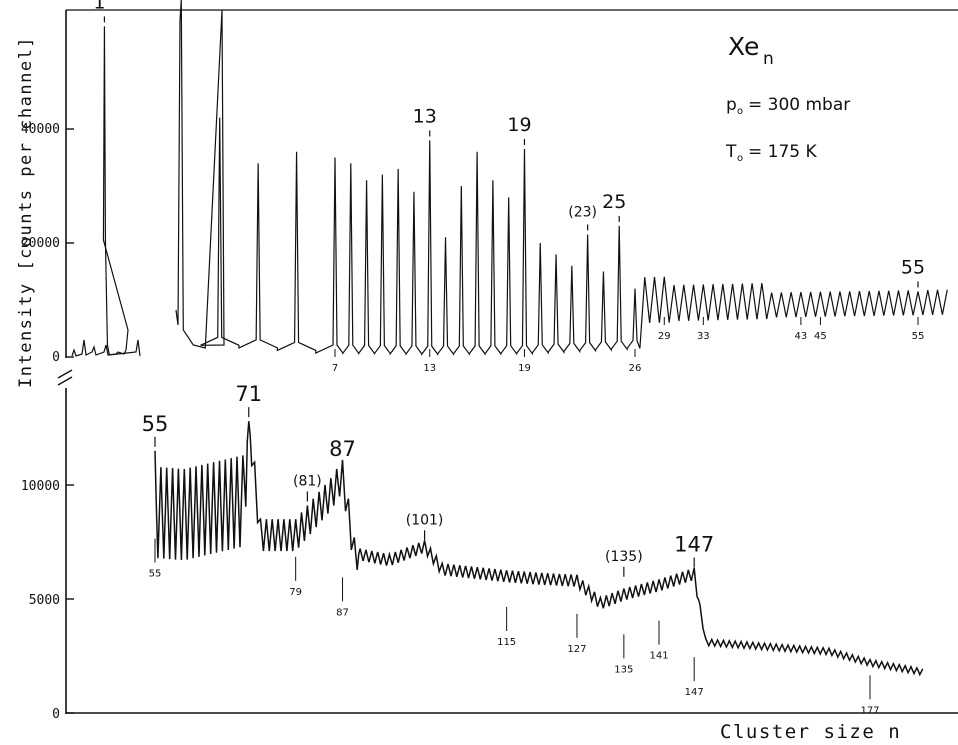  What do you see at coordinates (810, 732) in the screenshot?
I see `x-axis-label: Cluster size n` at bounding box center [810, 732].